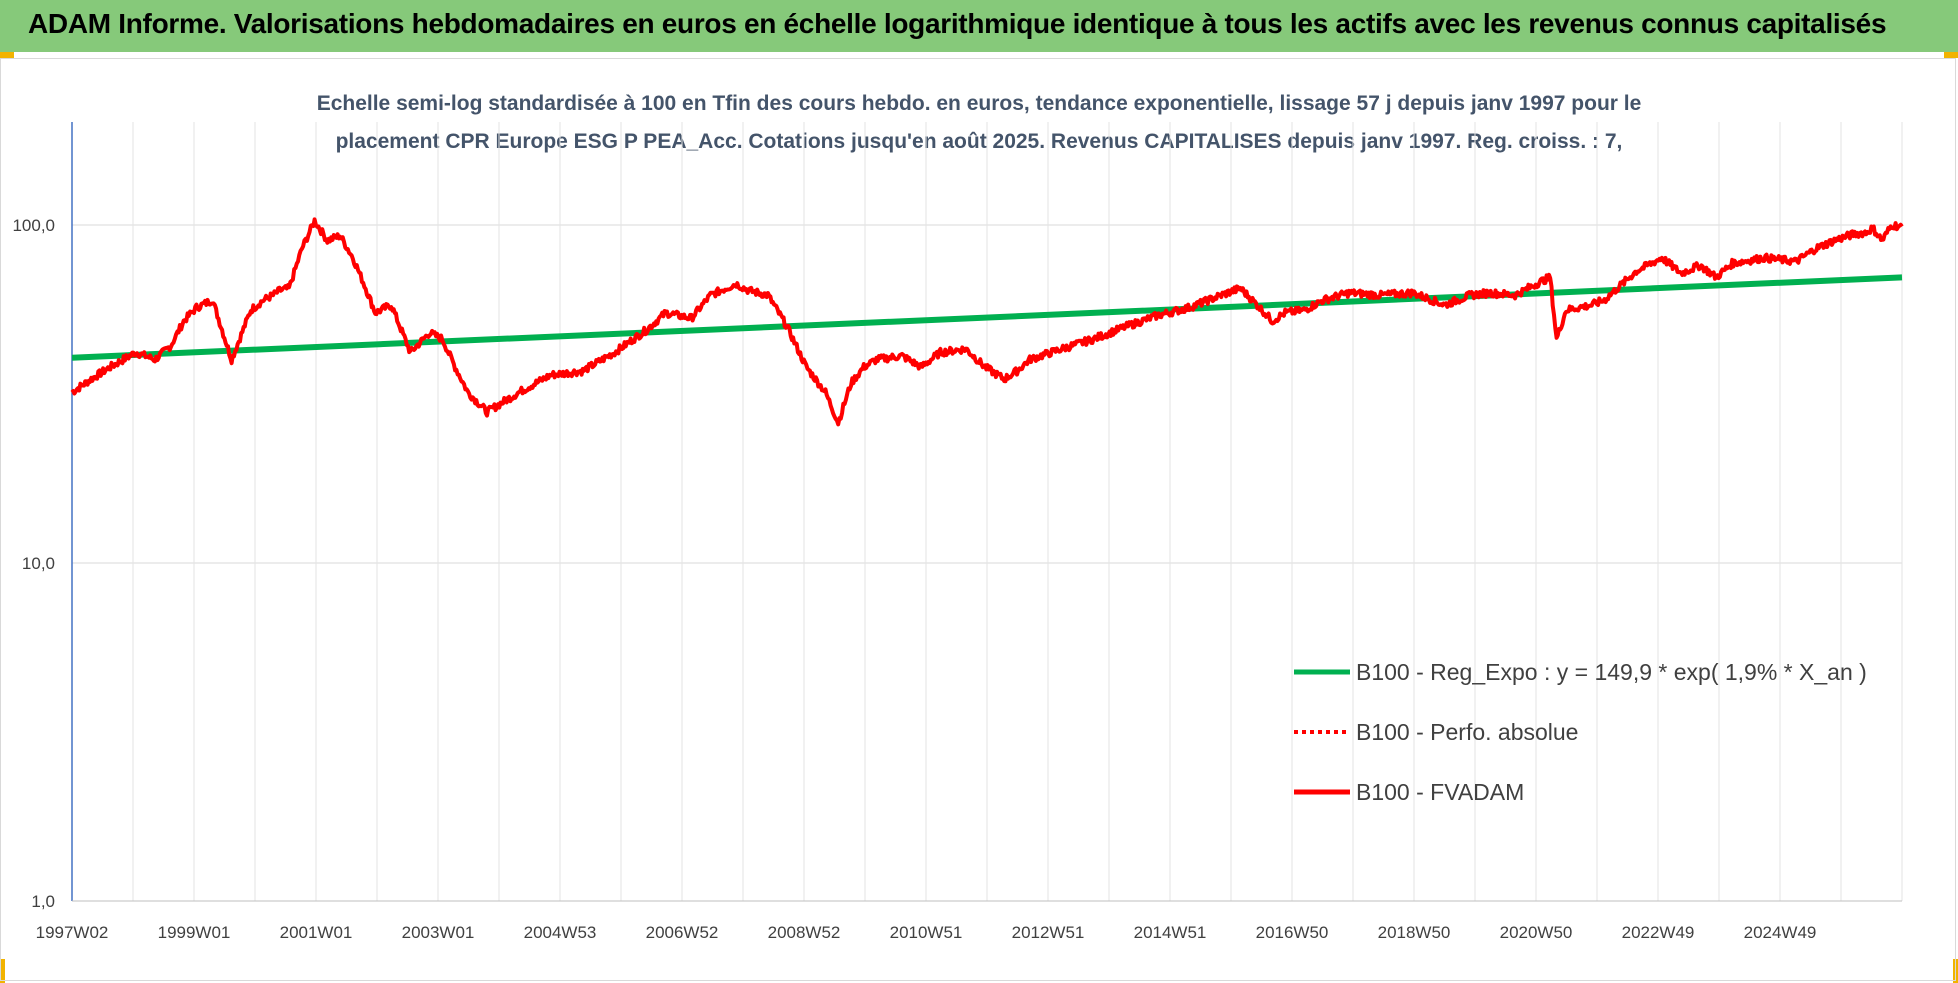  What do you see at coordinates (682, 932) in the screenshot?
I see `x-tick-label: 2006W52` at bounding box center [682, 932].